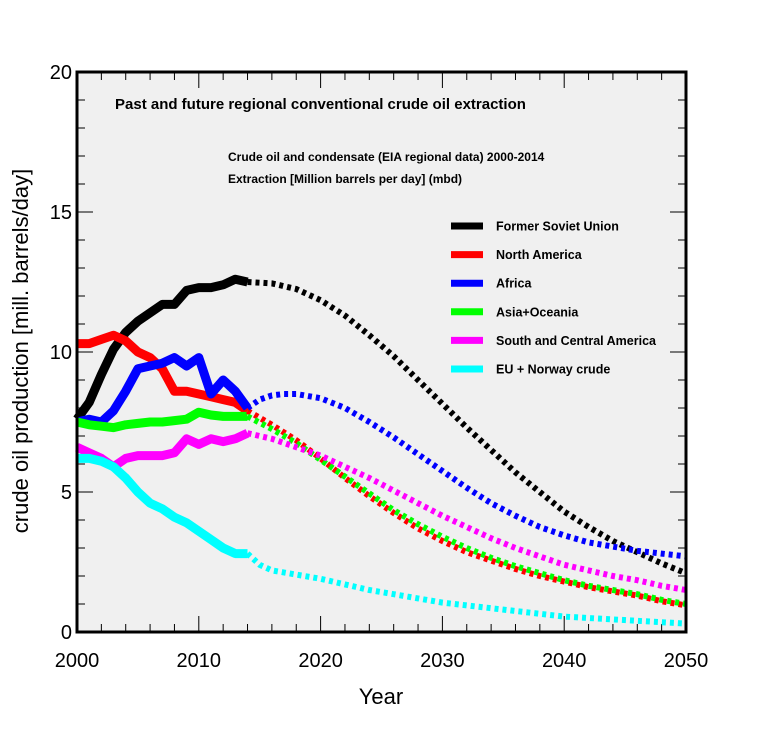 This screenshot has width=763, height=736. What do you see at coordinates (557, 227) in the screenshot?
I see `legend-label-former-soviet-union: Former Soviet Union` at bounding box center [557, 227].